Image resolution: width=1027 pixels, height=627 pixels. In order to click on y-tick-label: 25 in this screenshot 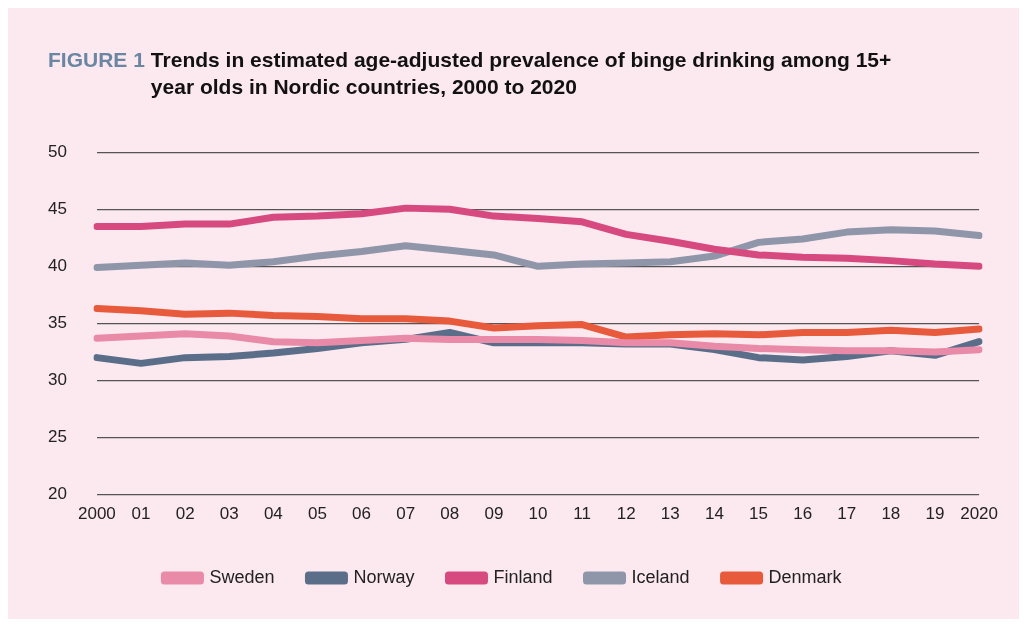, I will do `click(57, 437)`.